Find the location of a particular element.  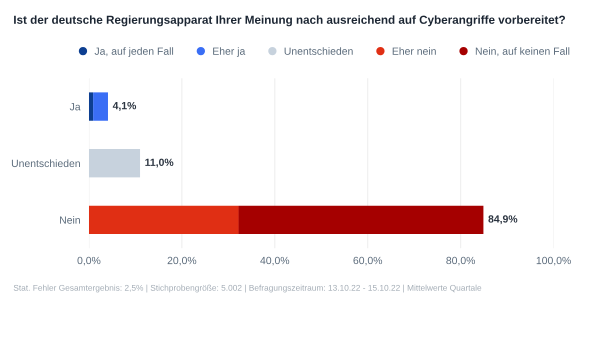

total-label: 4,1% is located at coordinates (124, 106).